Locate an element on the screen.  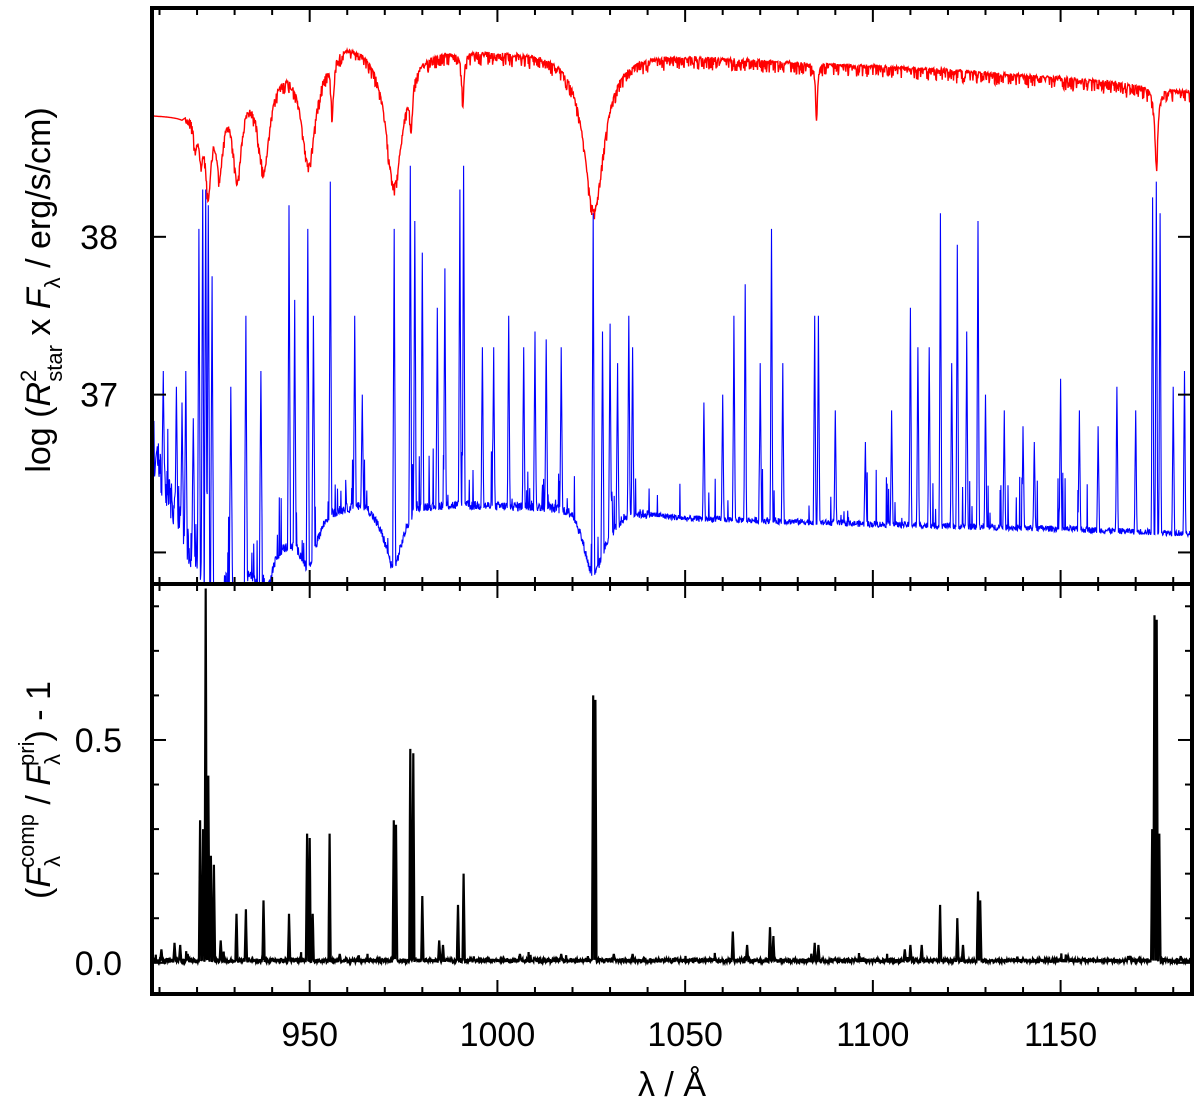
x-tick-label: 1100 is located at coordinates (872, 1035).